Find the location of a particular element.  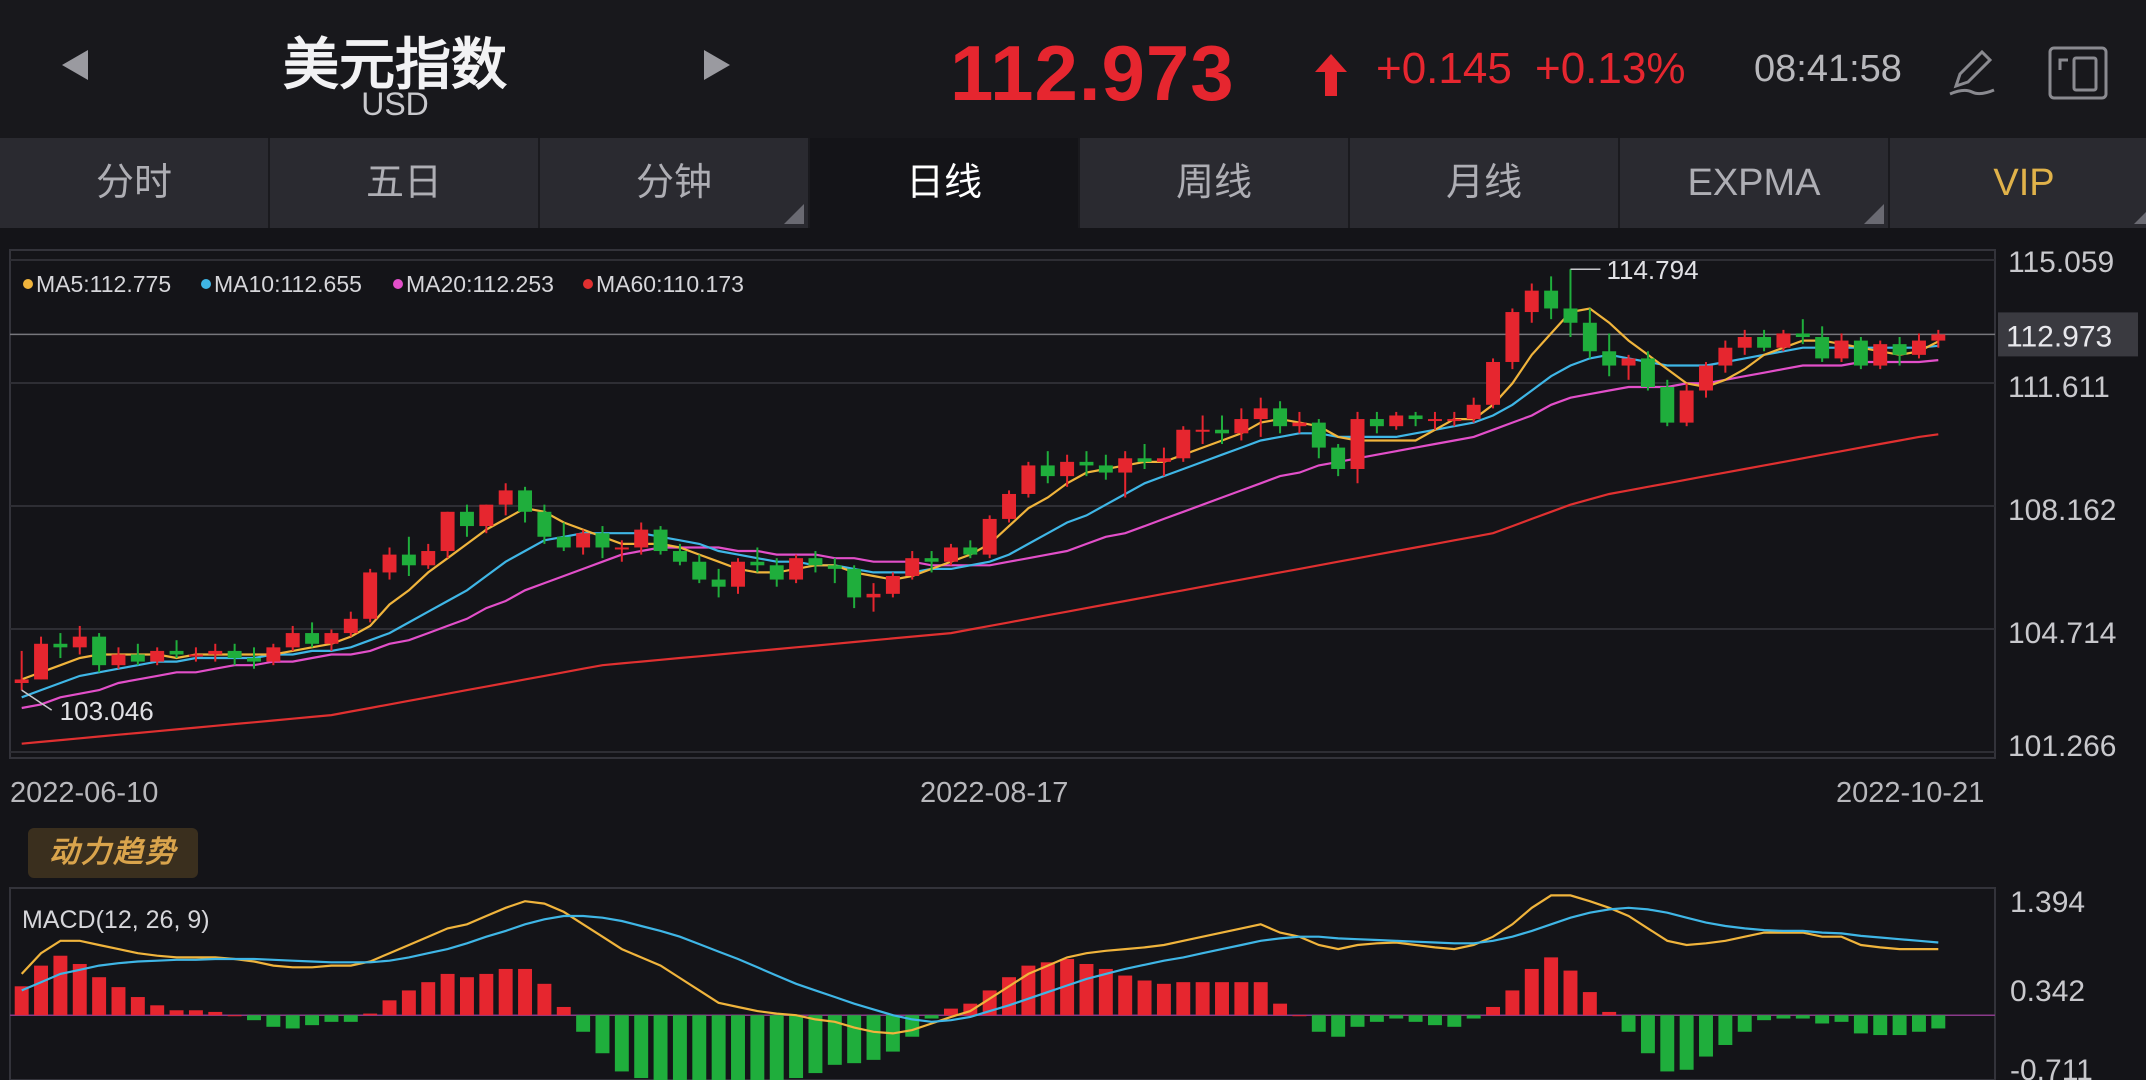

quote-time: 08:41:58 is located at coordinates (1828, 69).